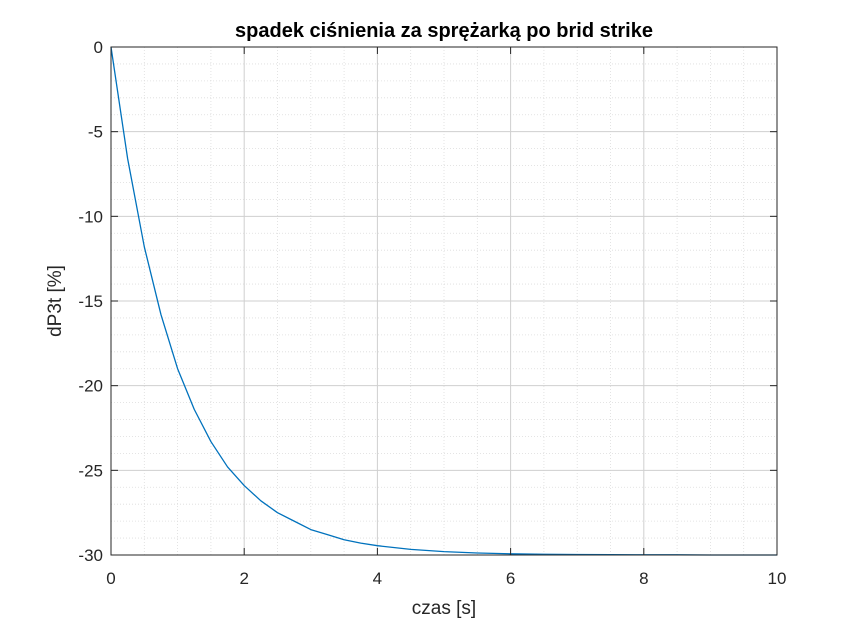 The width and height of the screenshot is (859, 625). Describe the element at coordinates (90, 555) in the screenshot. I see `y-tick-label: -30` at that location.